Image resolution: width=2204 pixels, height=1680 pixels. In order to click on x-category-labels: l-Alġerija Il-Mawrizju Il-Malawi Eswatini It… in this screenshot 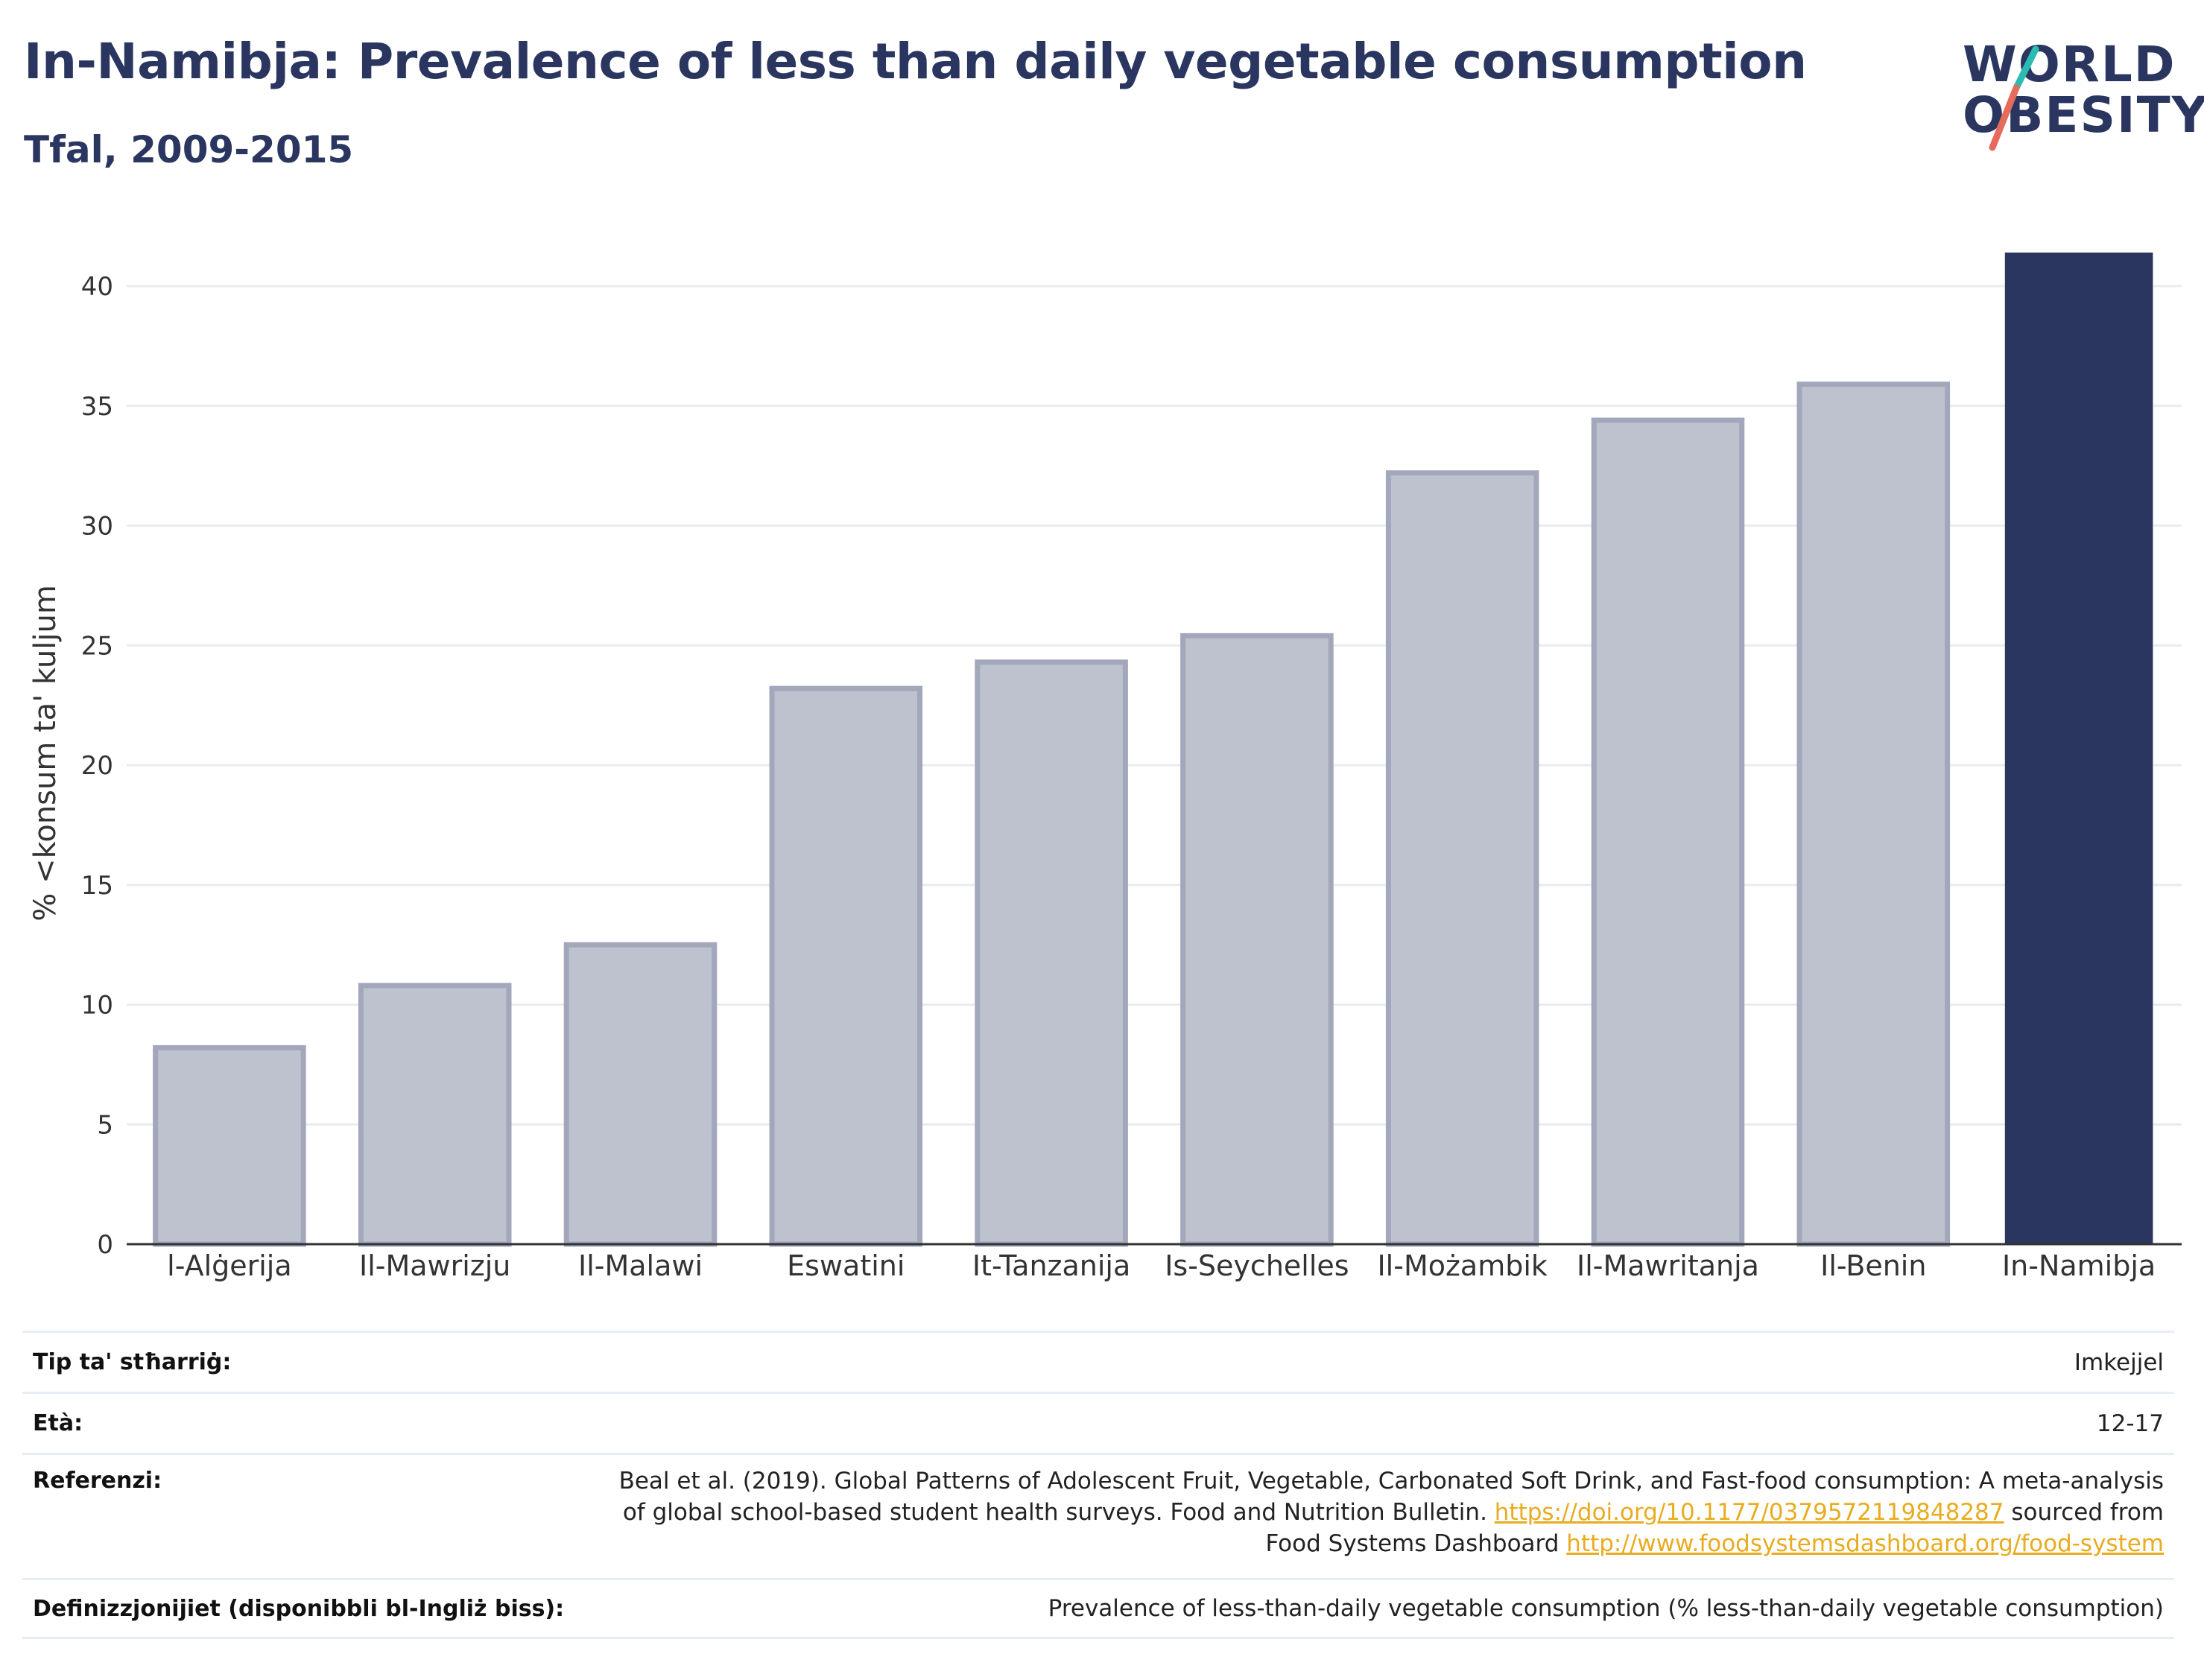, I will do `click(1161, 1265)`.